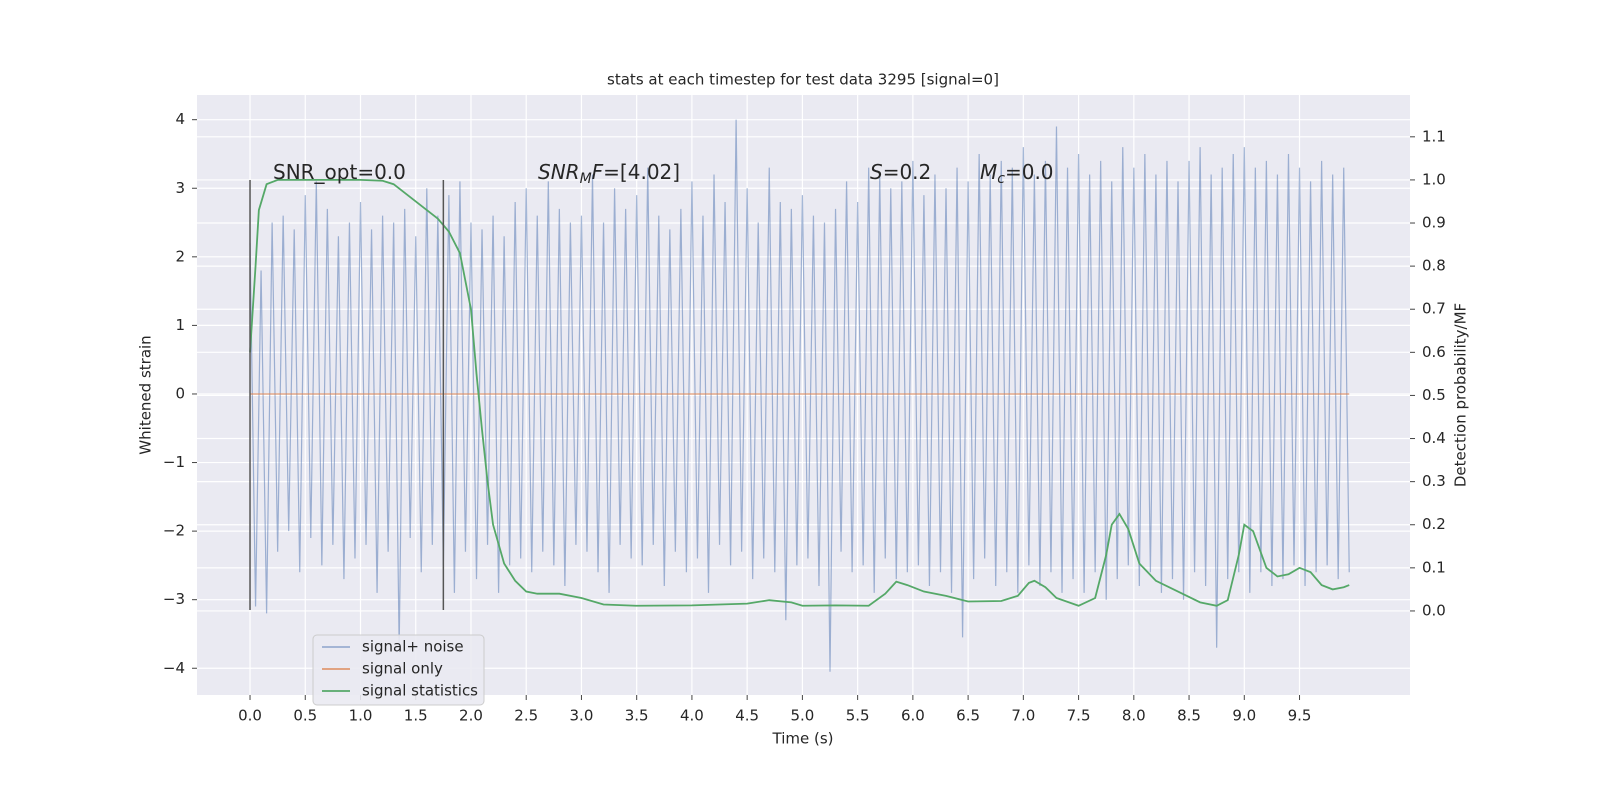 Image resolution: width=1600 pixels, height=800 pixels. I want to click on x-tick-label: 8.5, so click(1189, 716).